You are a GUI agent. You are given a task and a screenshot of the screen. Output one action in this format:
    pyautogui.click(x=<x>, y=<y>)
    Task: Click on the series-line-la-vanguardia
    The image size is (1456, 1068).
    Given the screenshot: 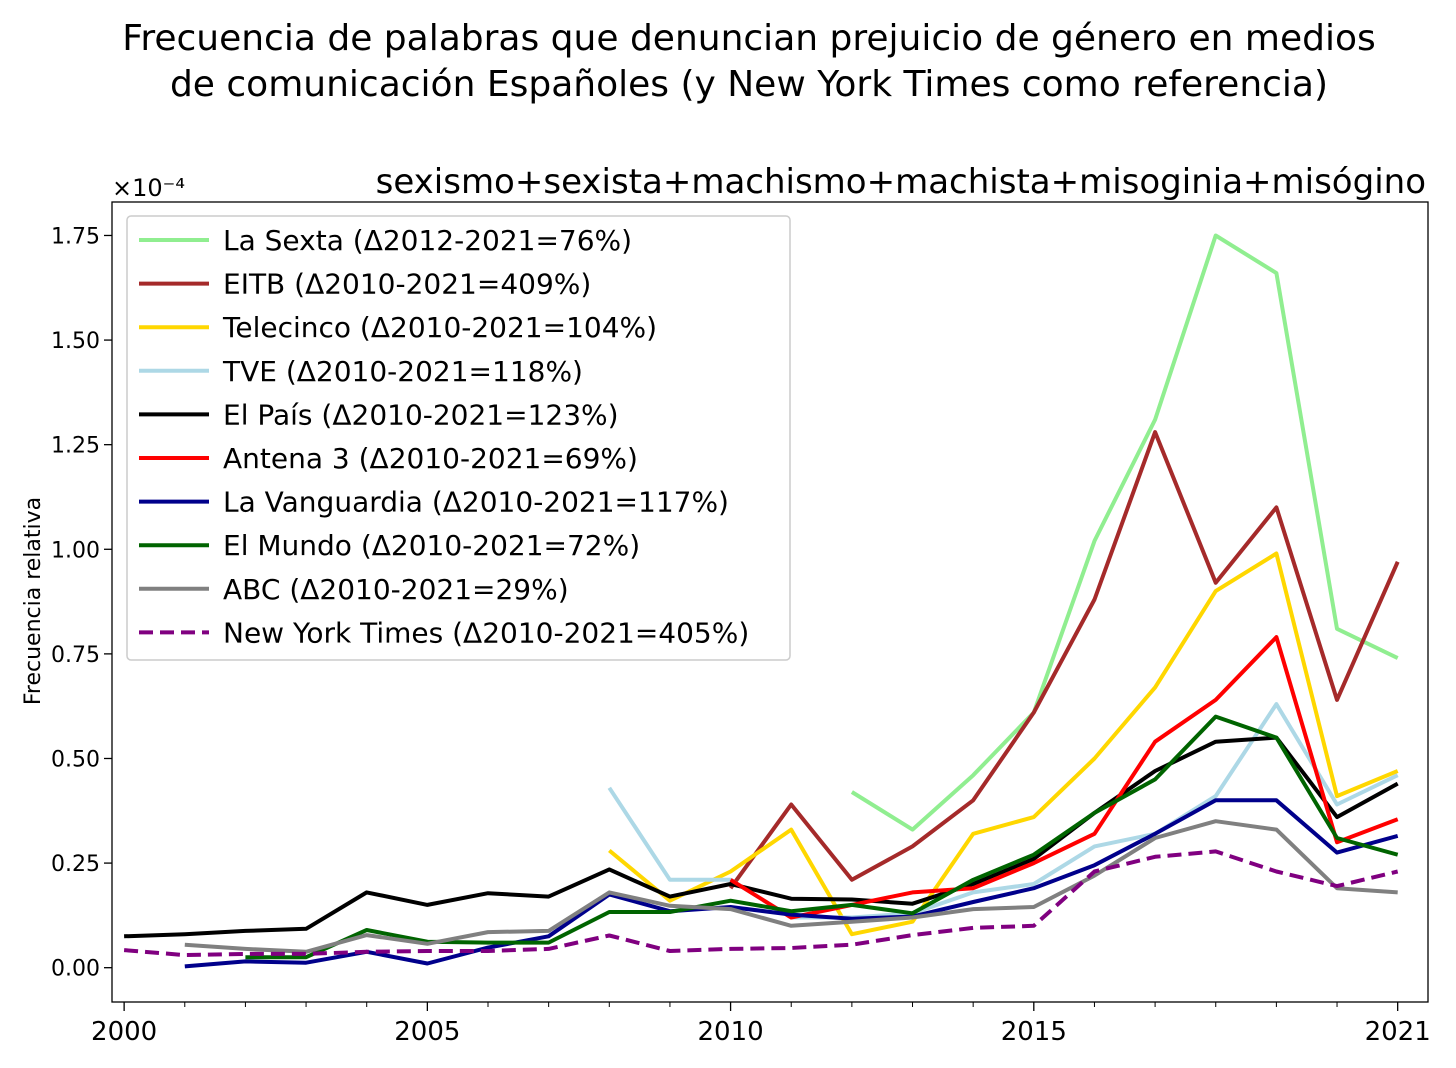 What is the action you would take?
    pyautogui.click(x=791, y=883)
    